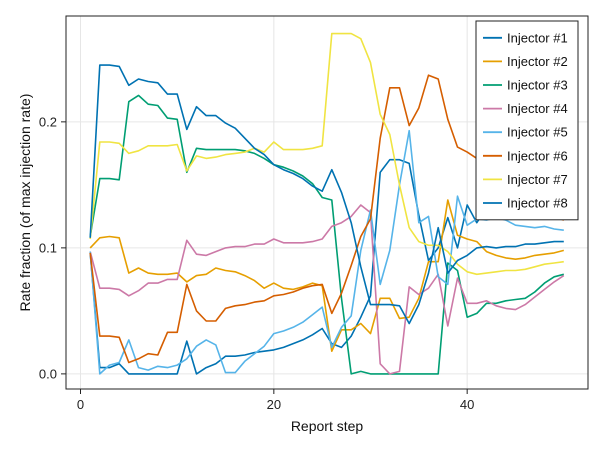 The width and height of the screenshot is (600, 450). I want to click on legend-label: Injector #2, so click(537, 61).